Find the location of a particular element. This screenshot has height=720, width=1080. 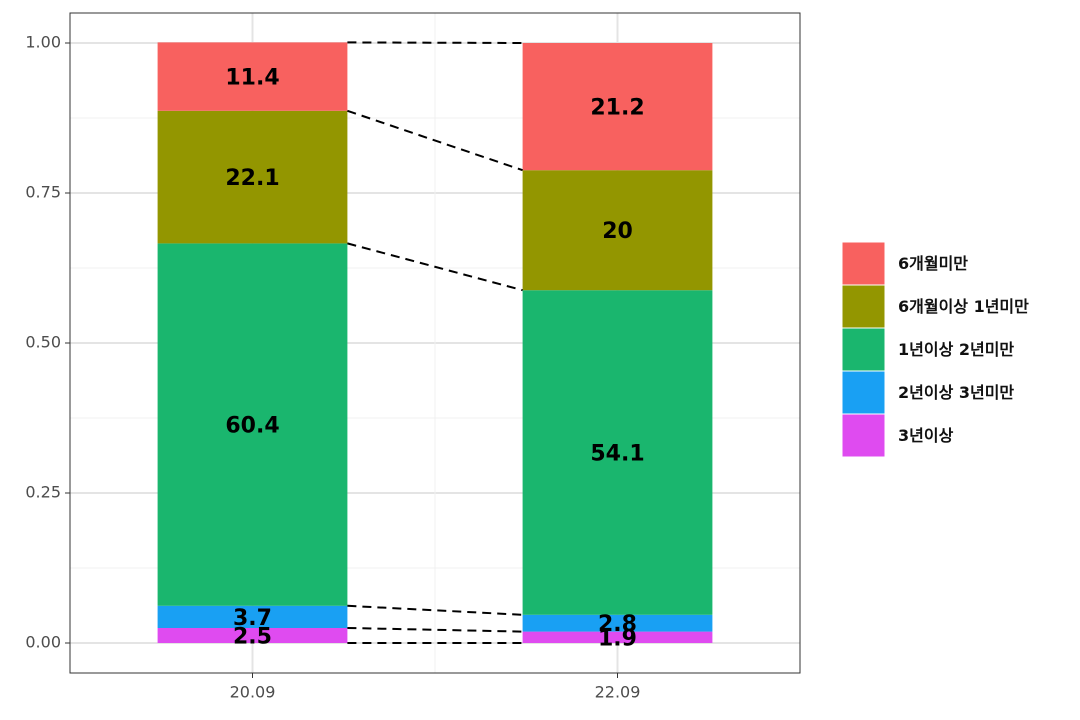

y-tick-label: 0.75 is located at coordinates (43, 192).